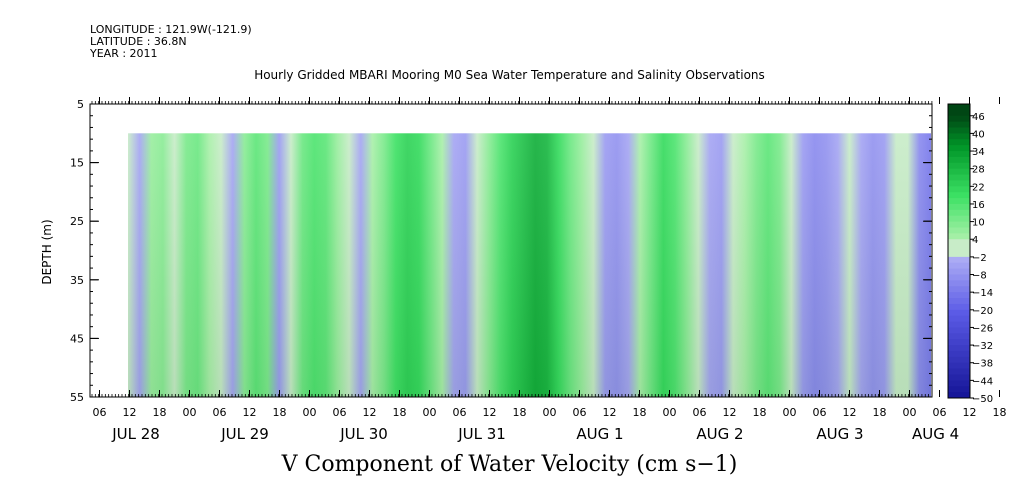  Describe the element at coordinates (77, 280) in the screenshot. I see `y-tick-label: 35` at that location.